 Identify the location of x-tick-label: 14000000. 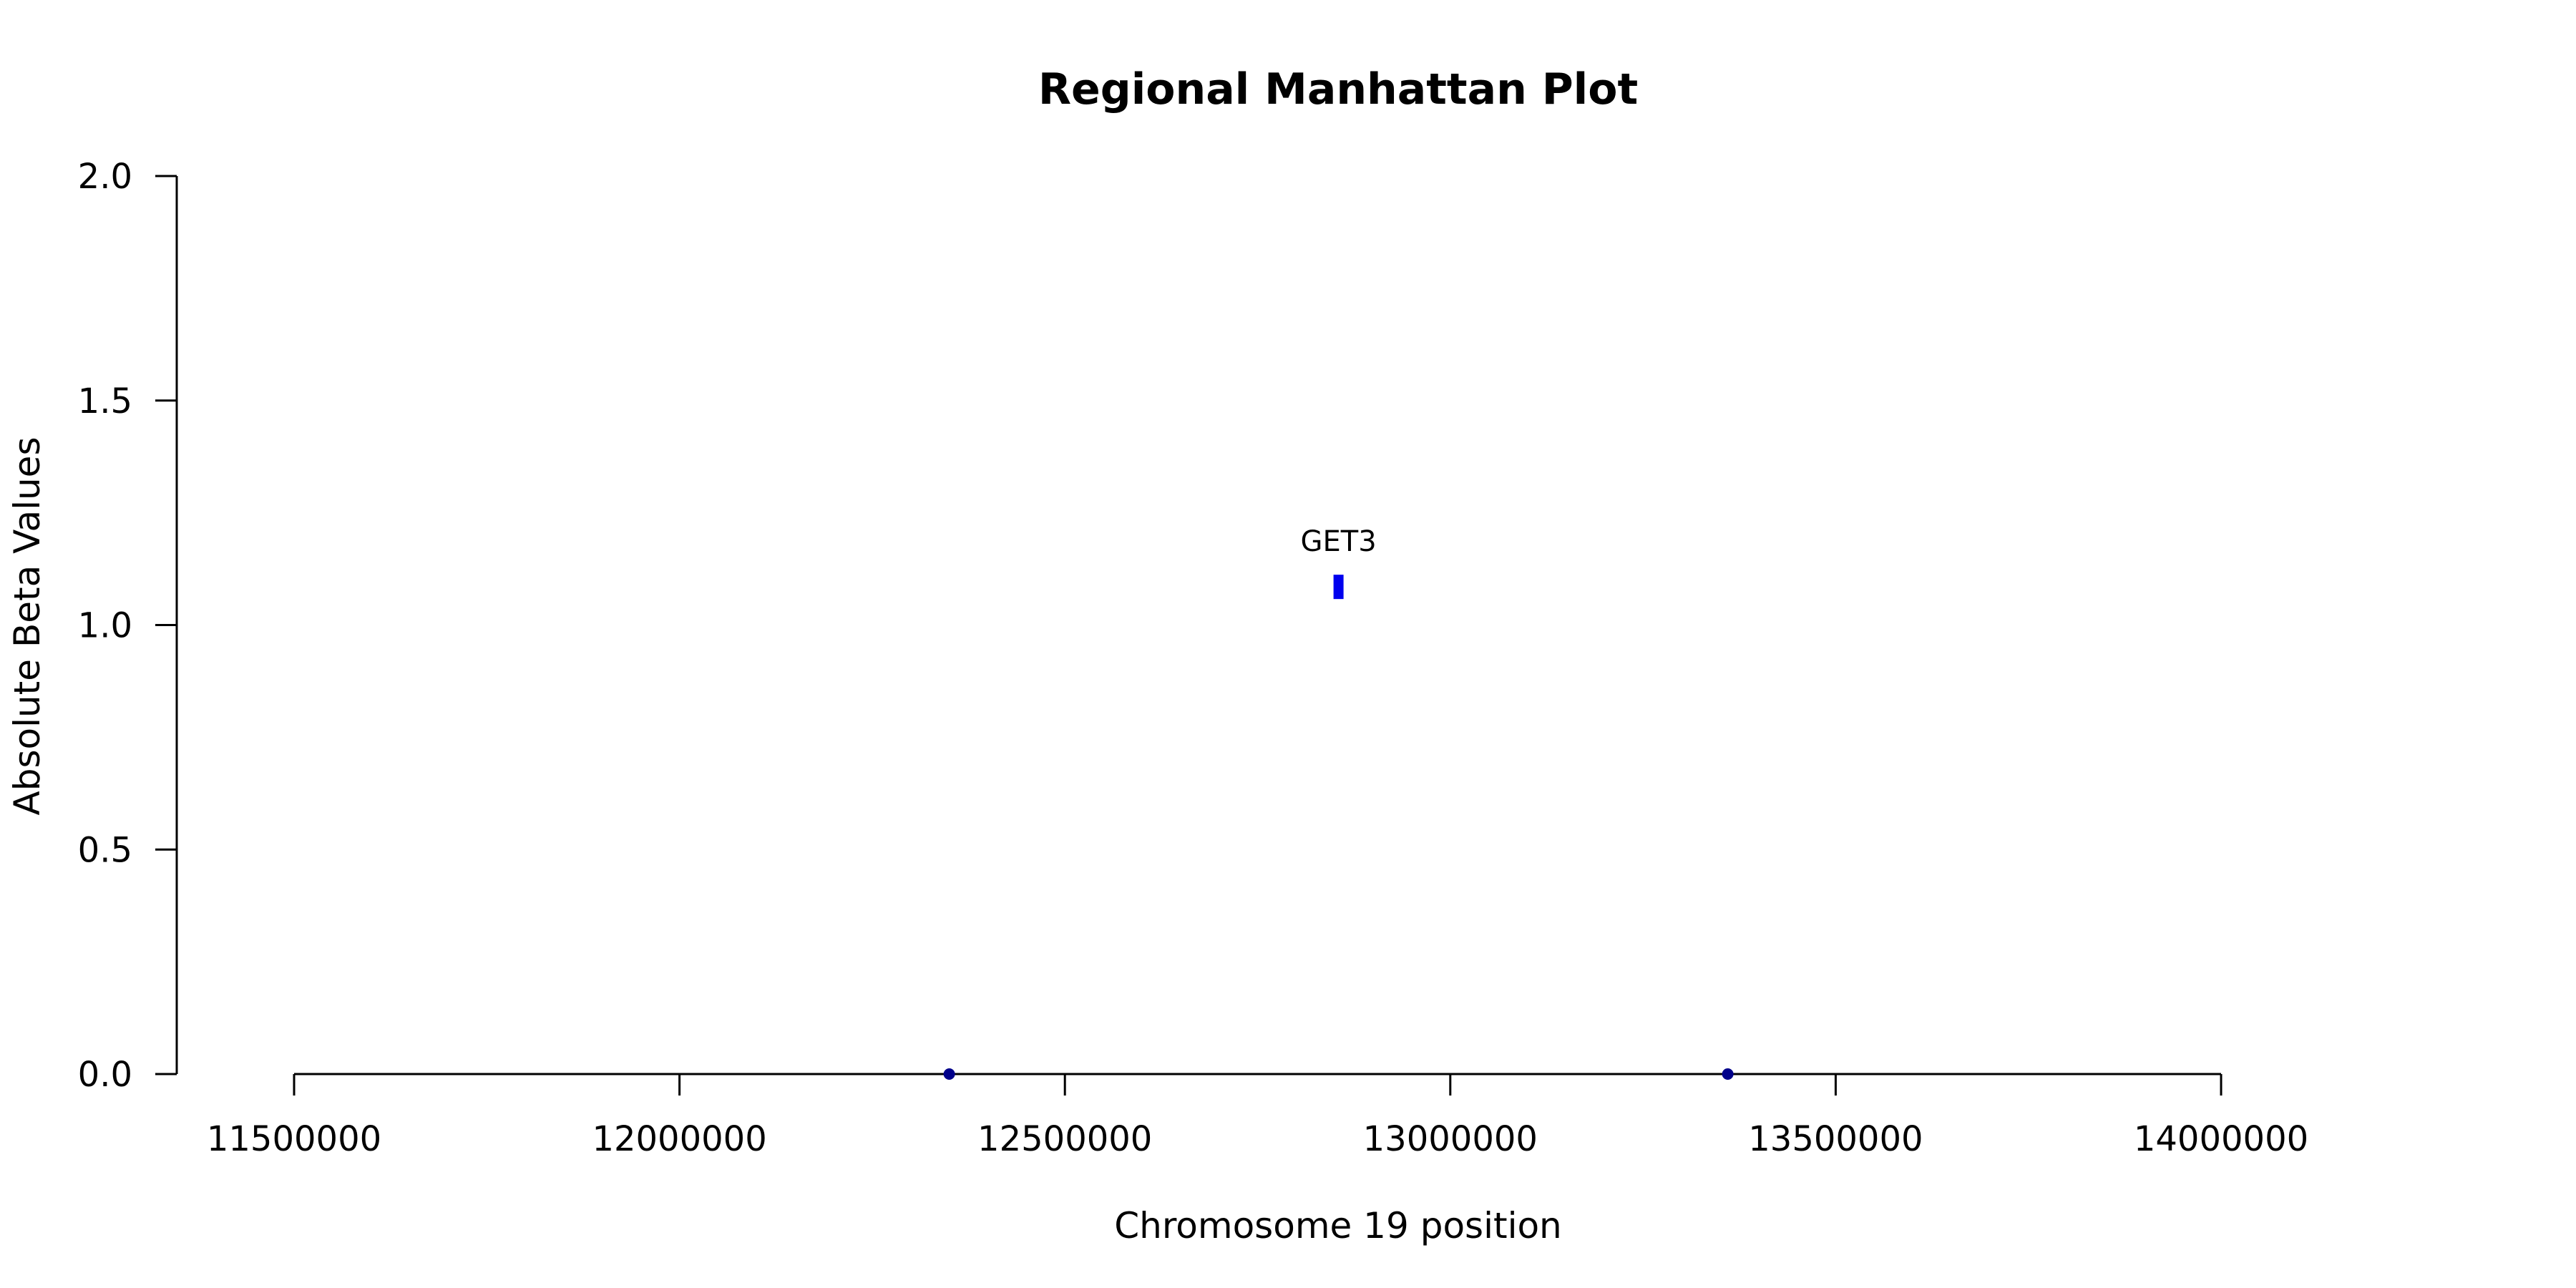
(2221, 1139).